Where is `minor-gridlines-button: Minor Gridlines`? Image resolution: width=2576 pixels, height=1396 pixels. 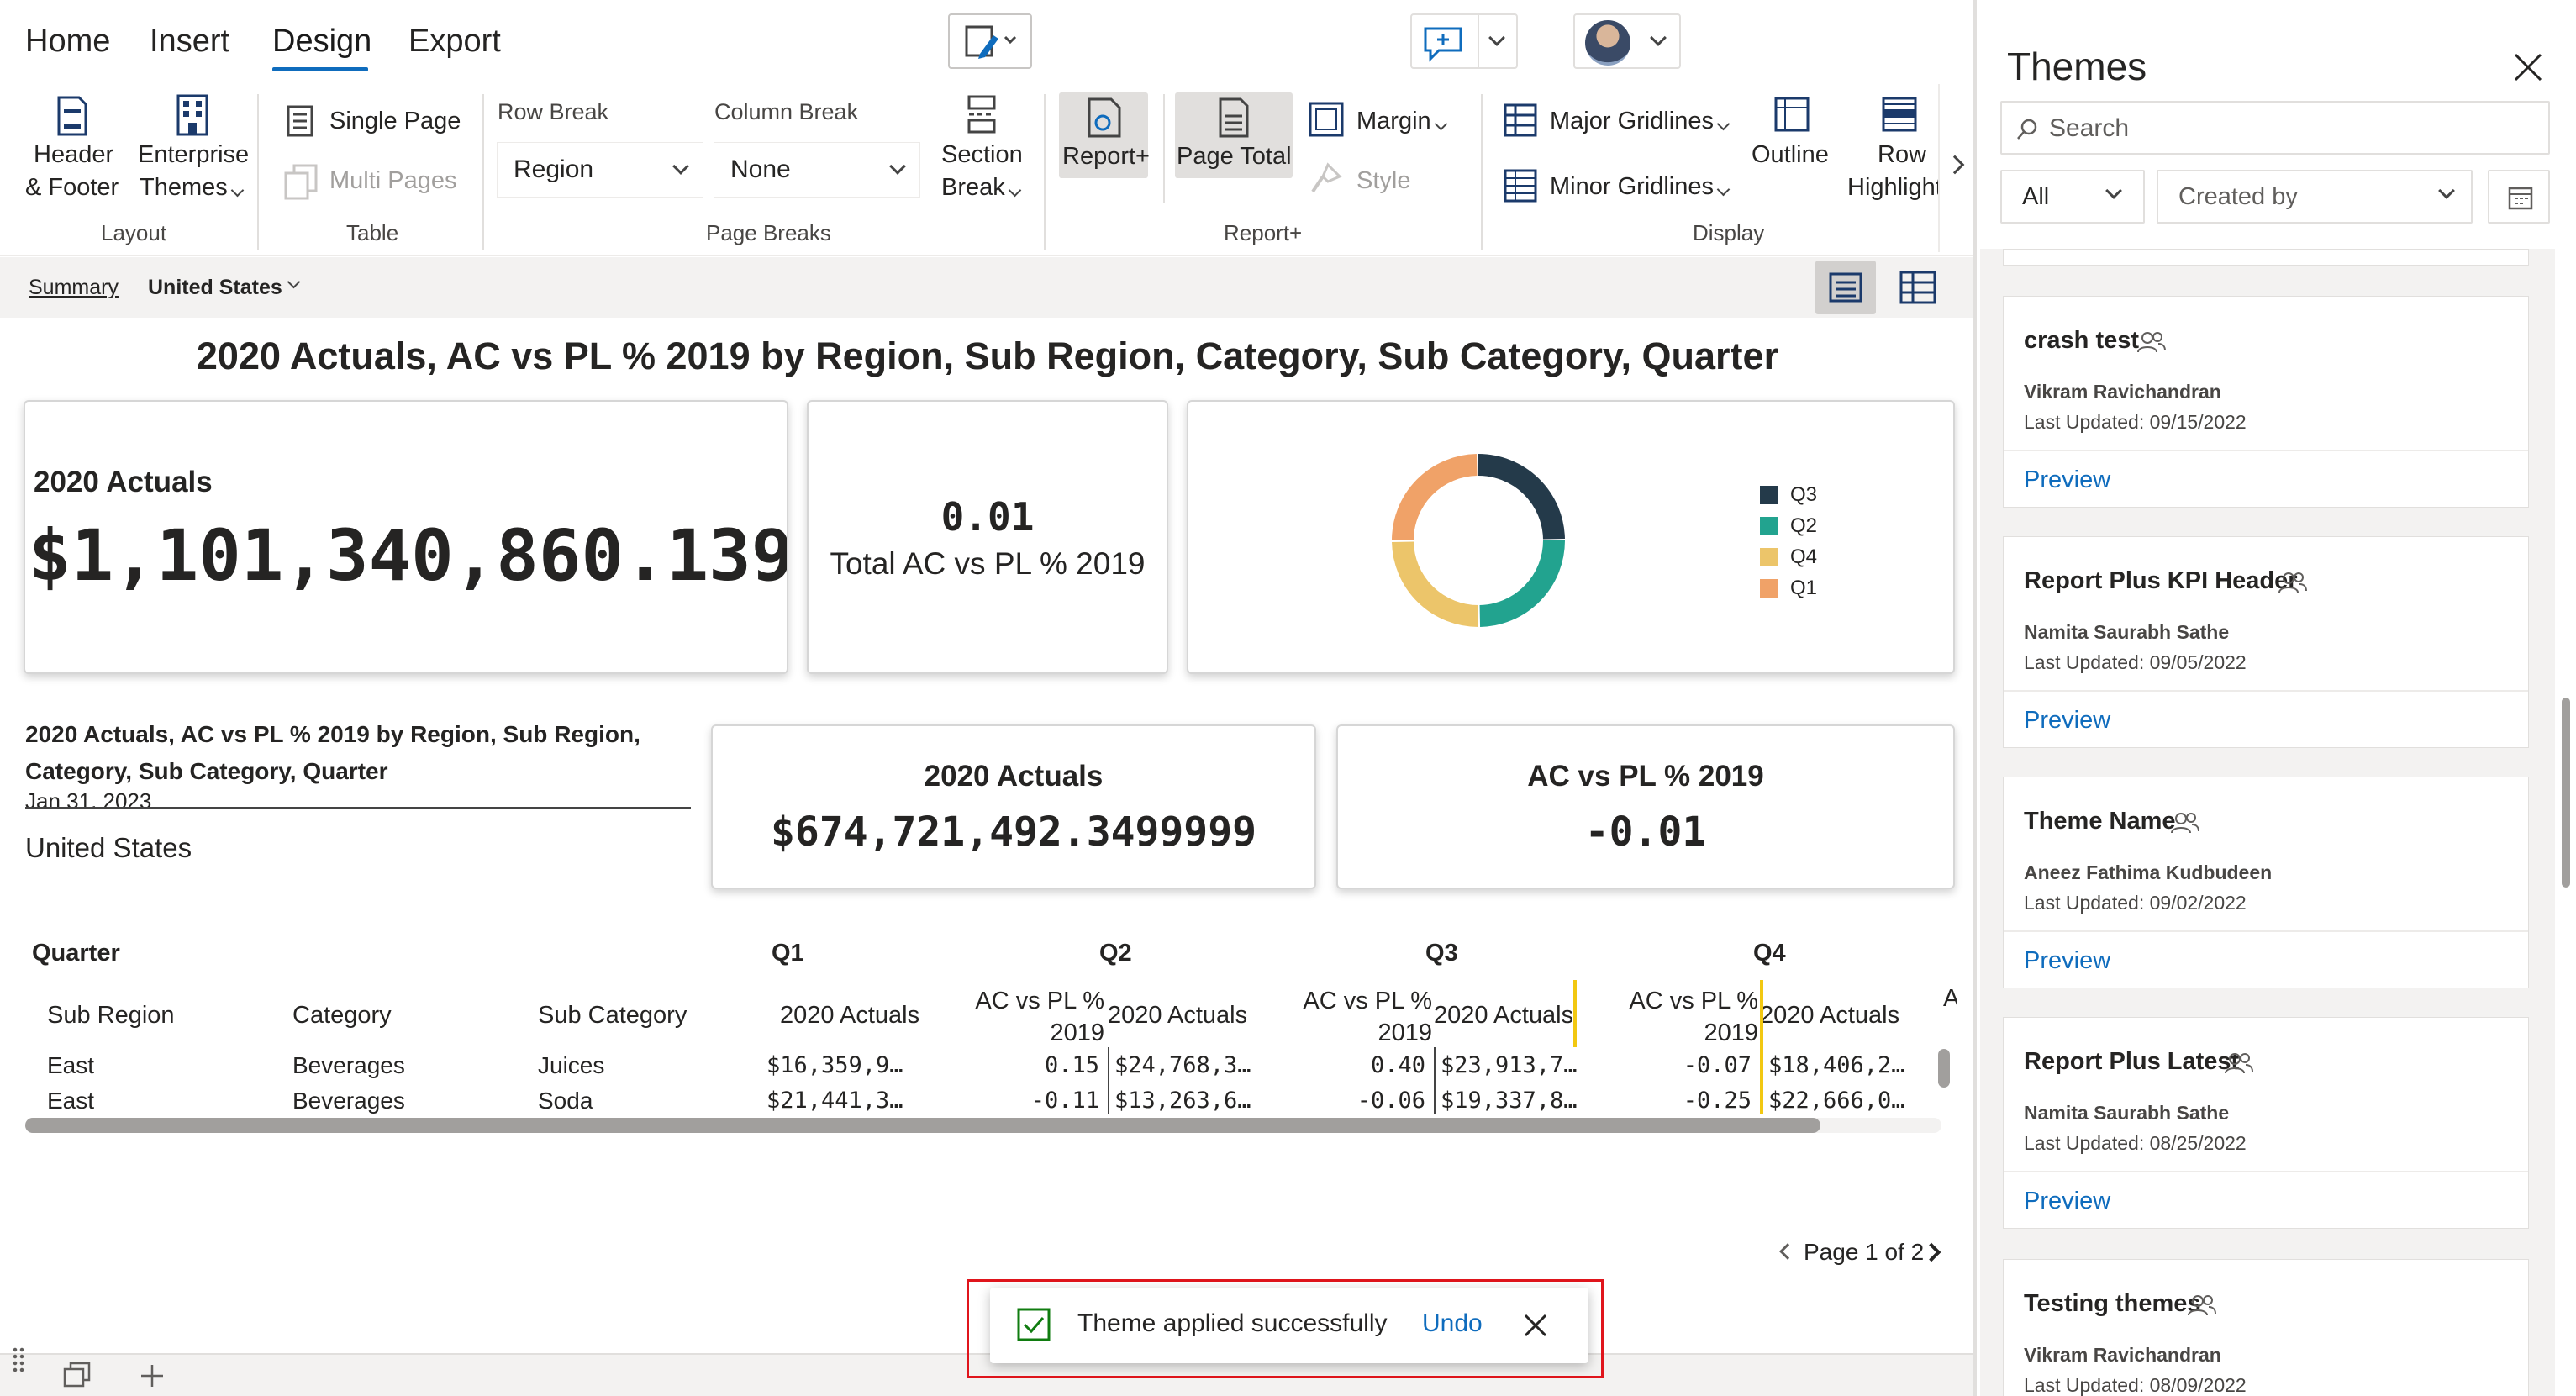 minor-gridlines-button: Minor Gridlines is located at coordinates (1640, 187).